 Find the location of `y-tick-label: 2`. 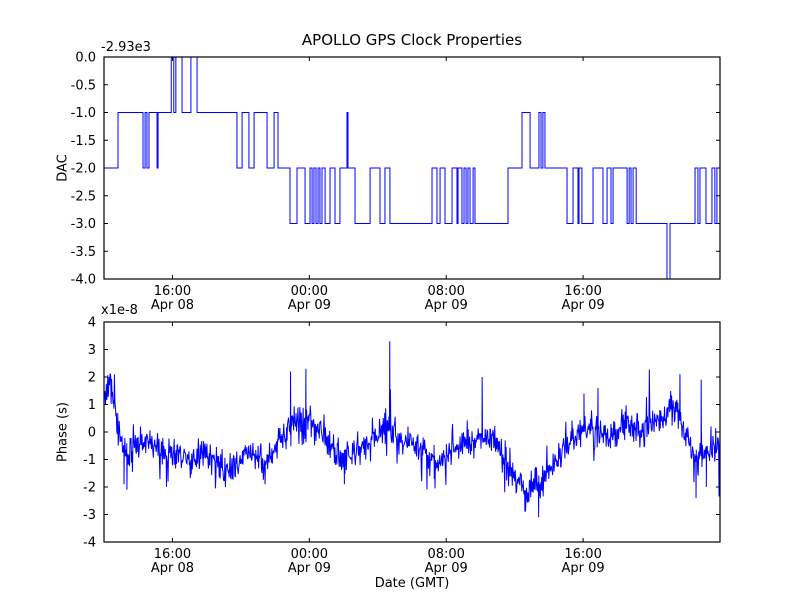

y-tick-label: 2 is located at coordinates (92, 378).